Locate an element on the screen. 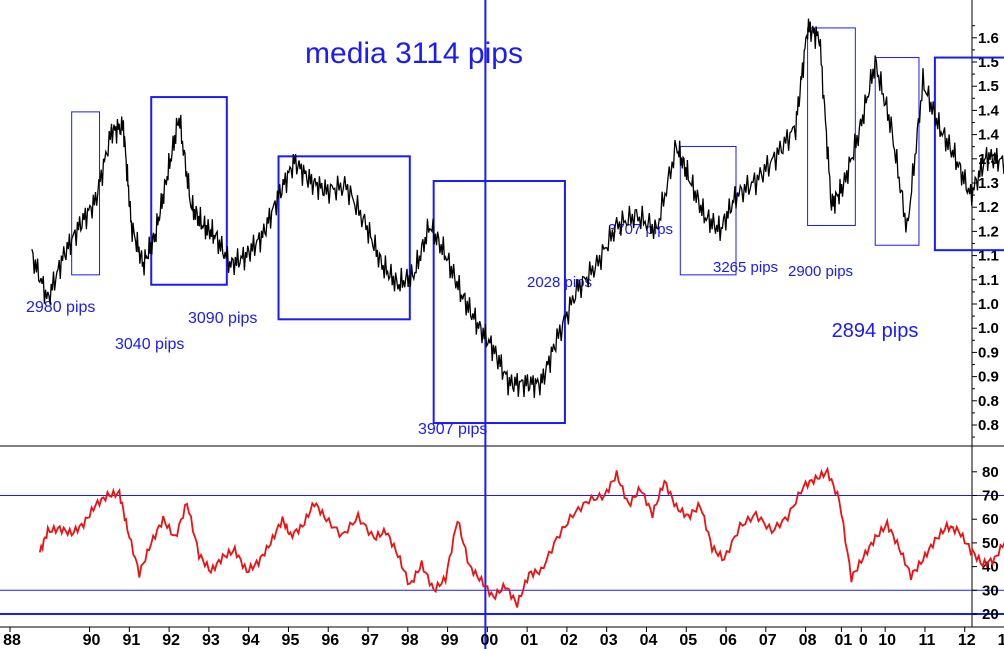 The width and height of the screenshot is (1004, 649). annotation-label: 3040 pips is located at coordinates (149, 344).